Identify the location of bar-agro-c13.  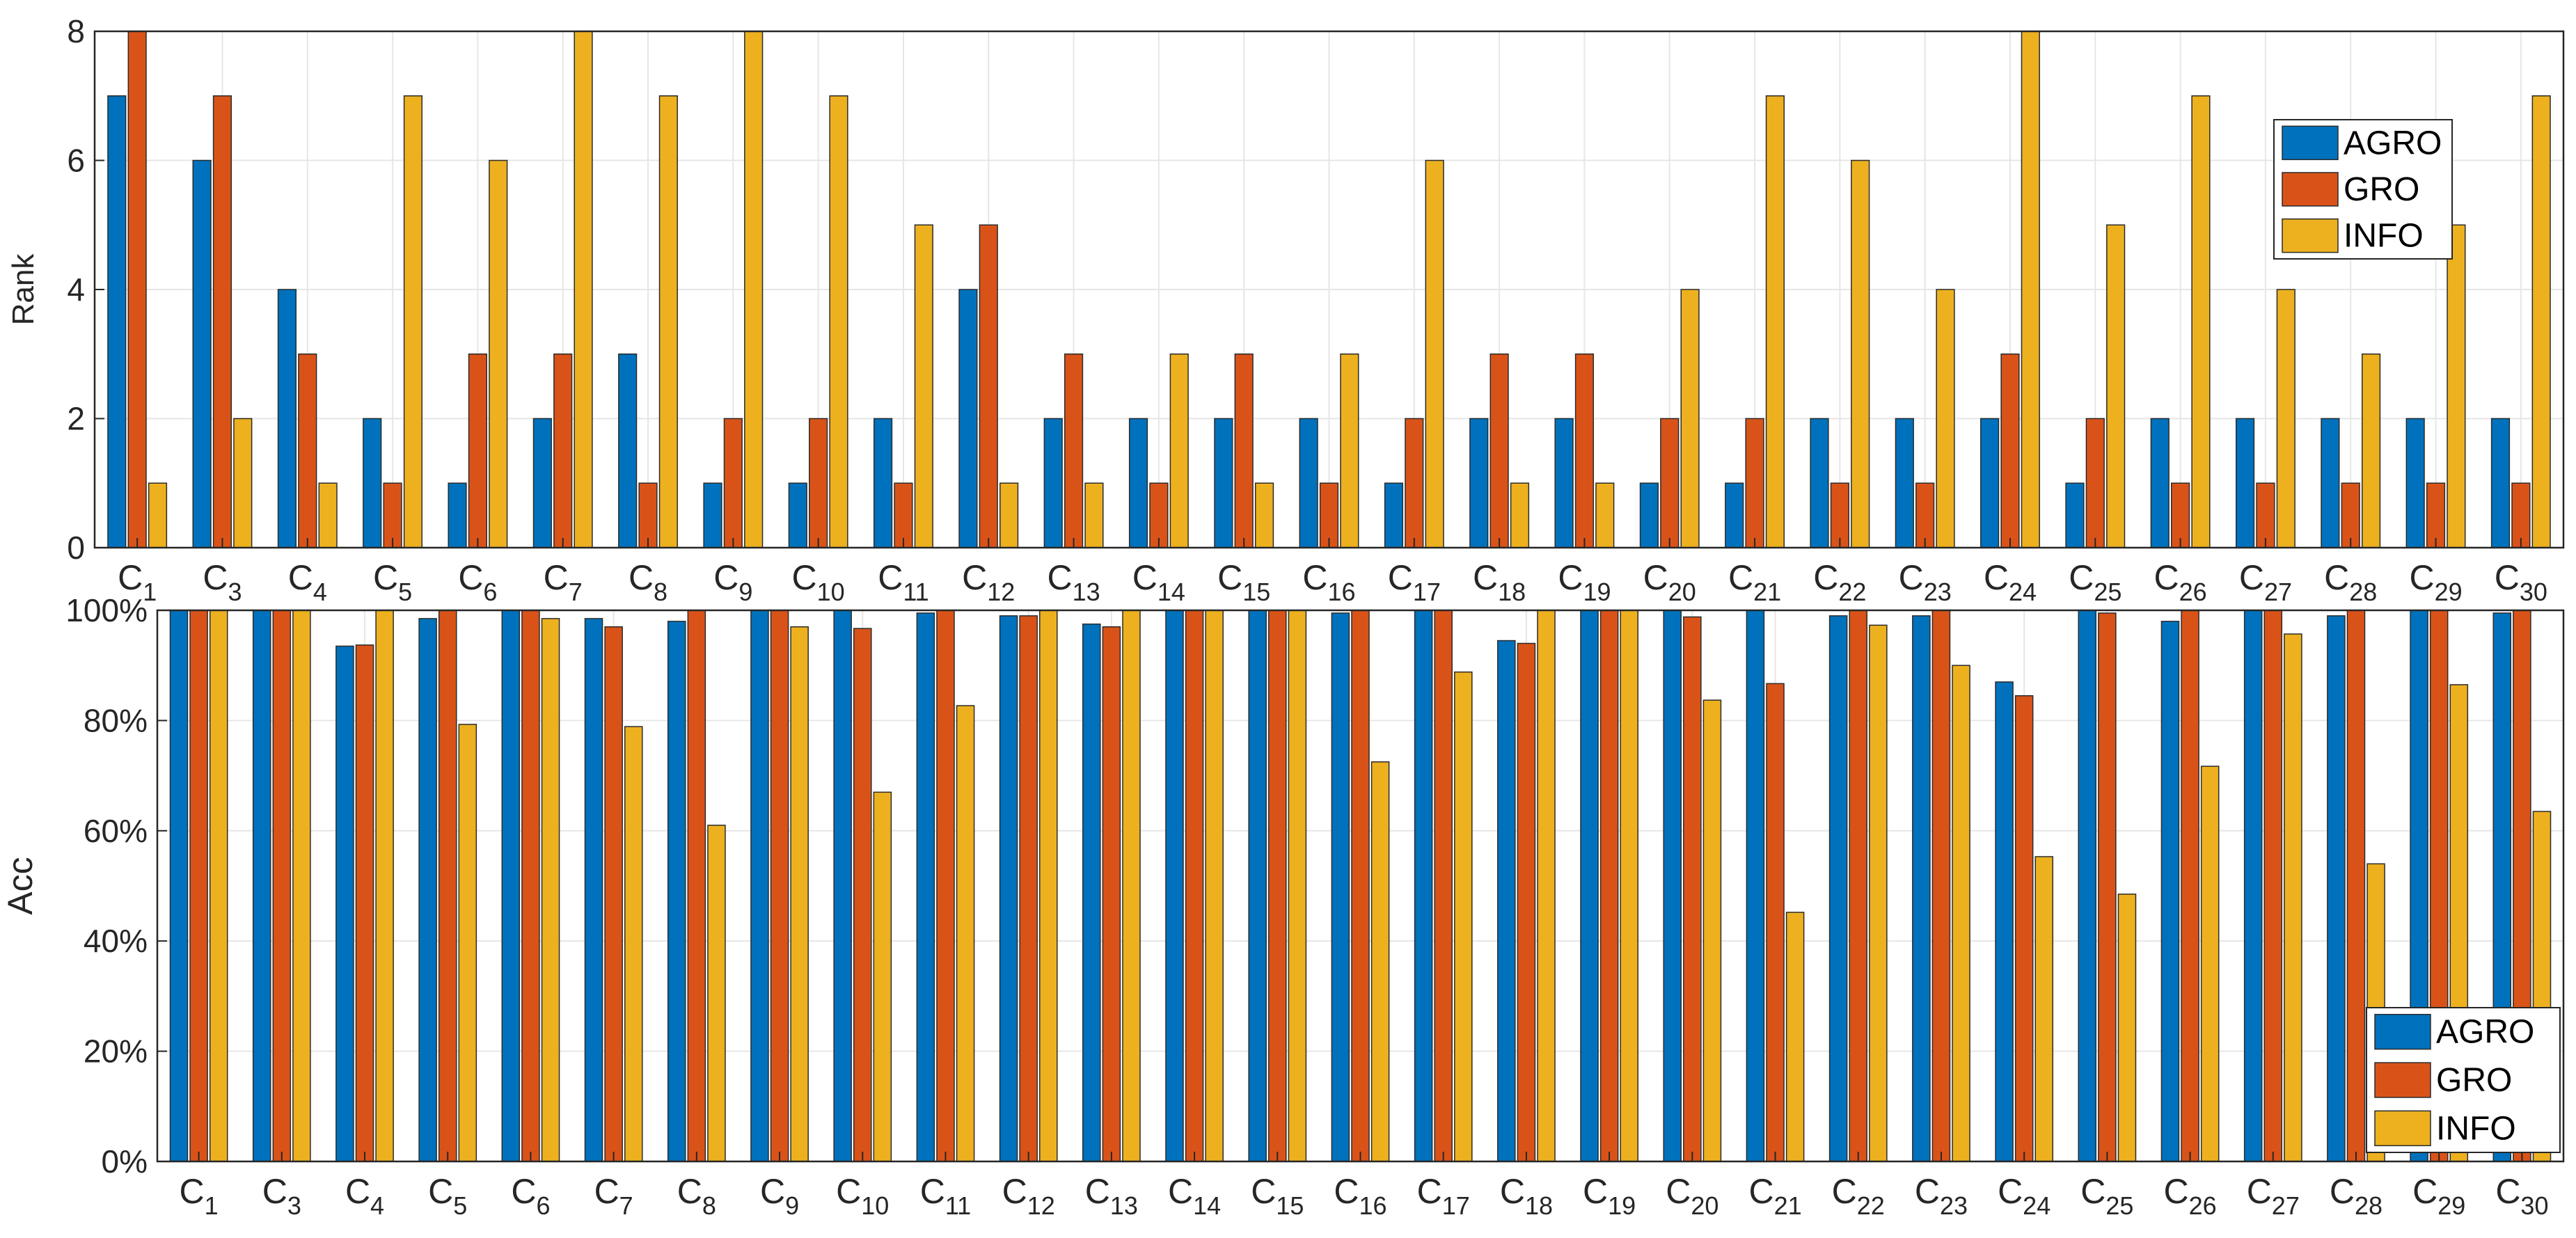
(1091, 893).